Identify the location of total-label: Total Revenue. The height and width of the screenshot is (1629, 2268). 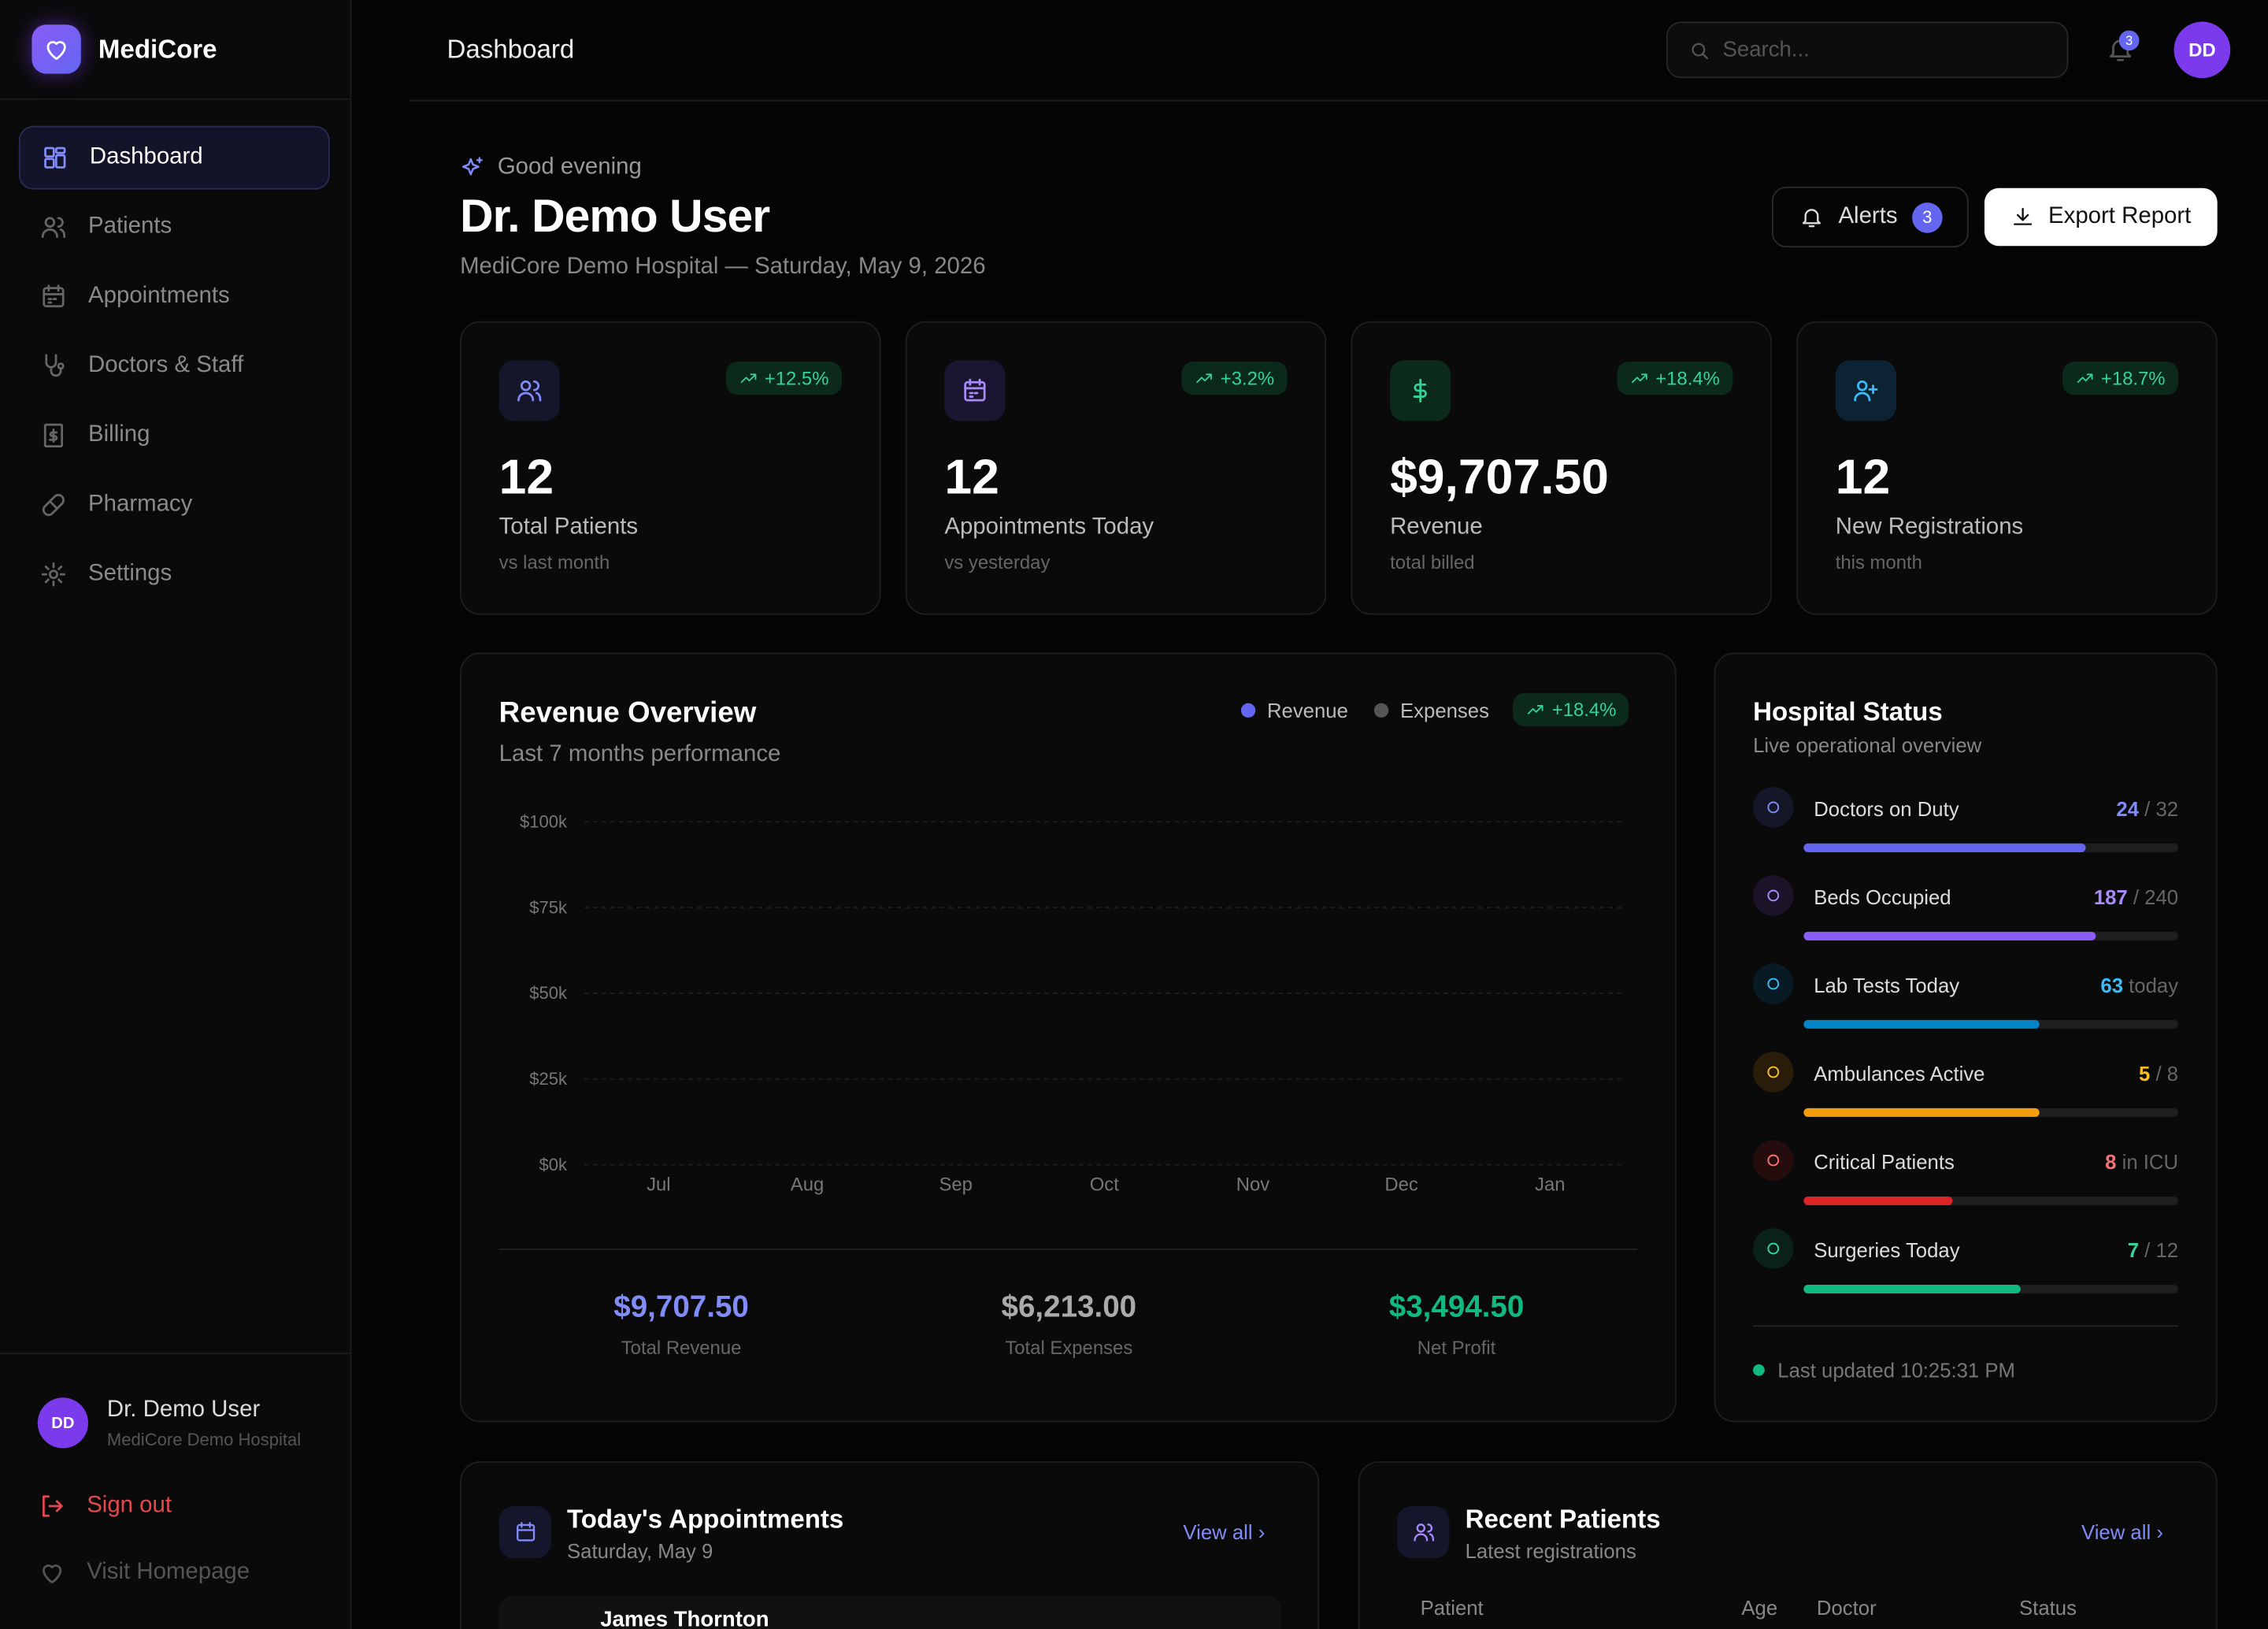
(681, 1348).